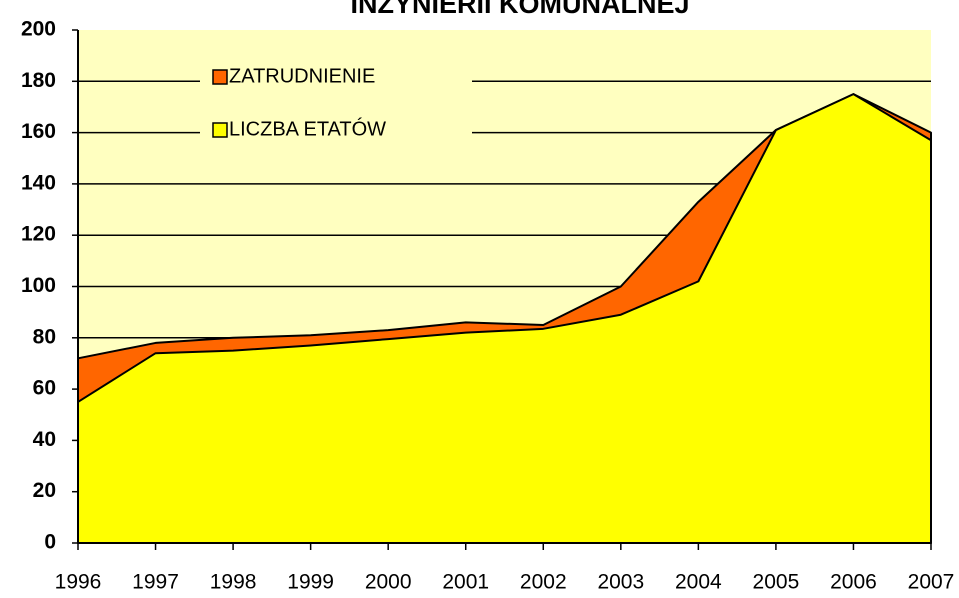 This screenshot has width=959, height=598. Describe the element at coordinates (38, 234) in the screenshot. I see `y-tick-label: 120` at that location.